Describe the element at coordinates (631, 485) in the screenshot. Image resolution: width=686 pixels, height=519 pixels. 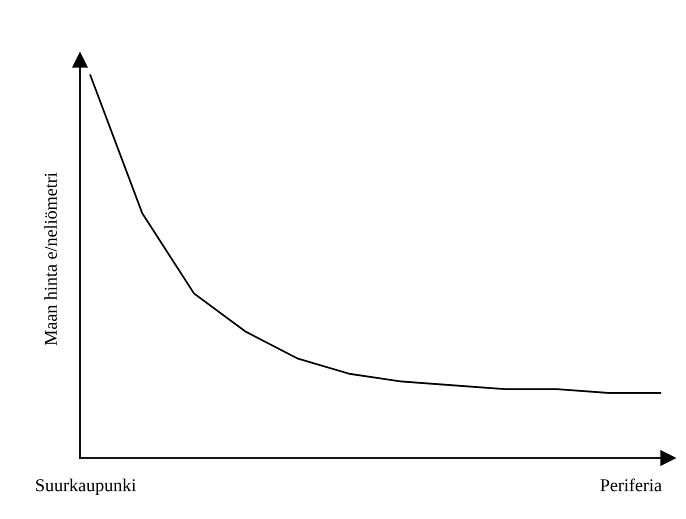
I see `text: Periferia` at that location.